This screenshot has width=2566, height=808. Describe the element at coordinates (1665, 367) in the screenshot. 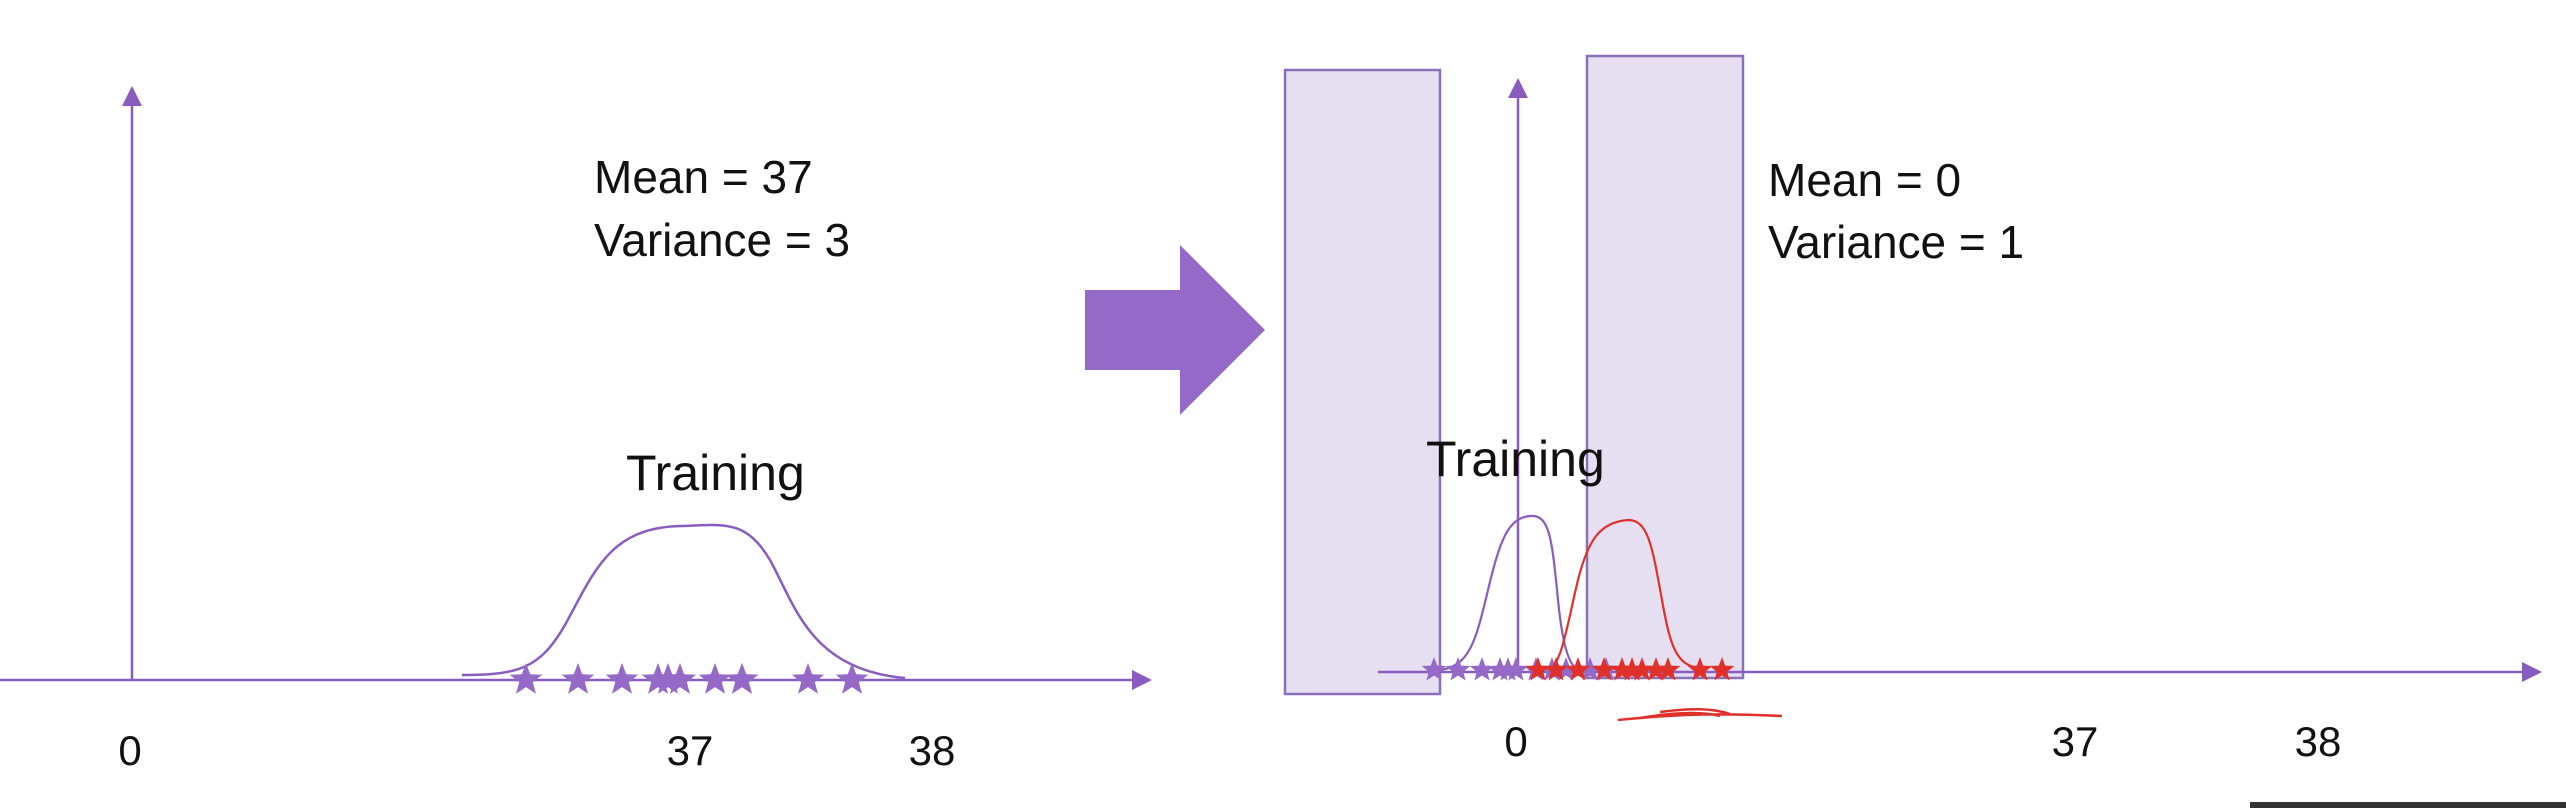

I see `highlight-box-right` at that location.